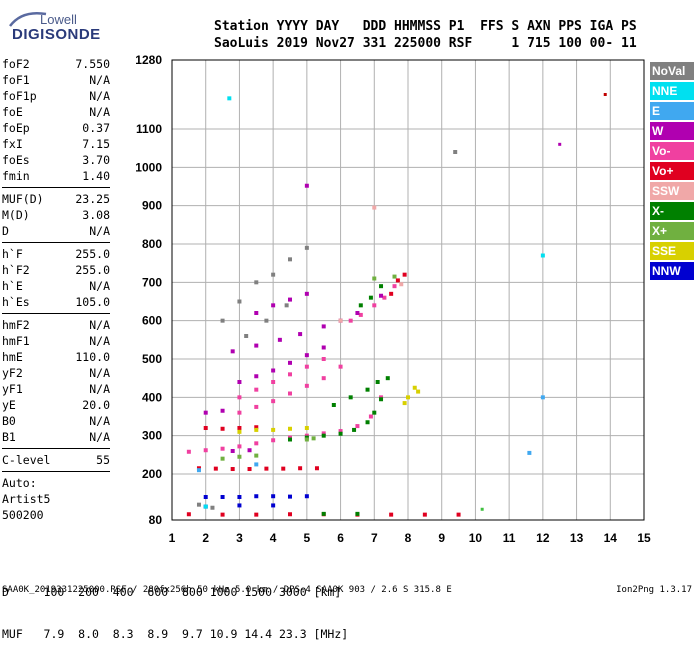 Image resolution: width=700 pixels, height=655 pixels. What do you see at coordinates (256, 501) in the screenshot?
I see `series-nnw` at bounding box center [256, 501].